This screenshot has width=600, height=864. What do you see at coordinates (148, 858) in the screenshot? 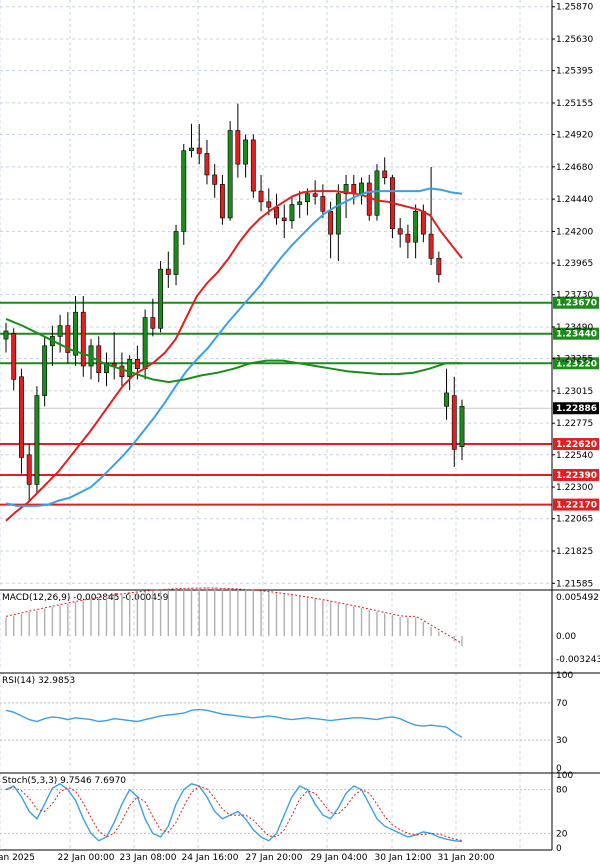
I see `time-tick-label: 23 Jan 08:00` at bounding box center [148, 858].